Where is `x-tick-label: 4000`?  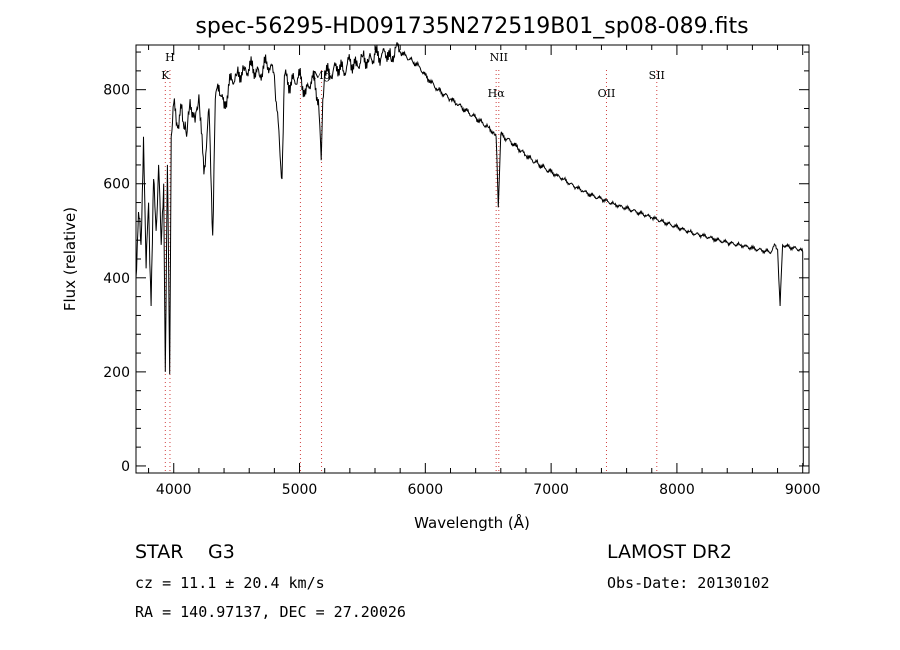
x-tick-label: 4000 is located at coordinates (174, 490).